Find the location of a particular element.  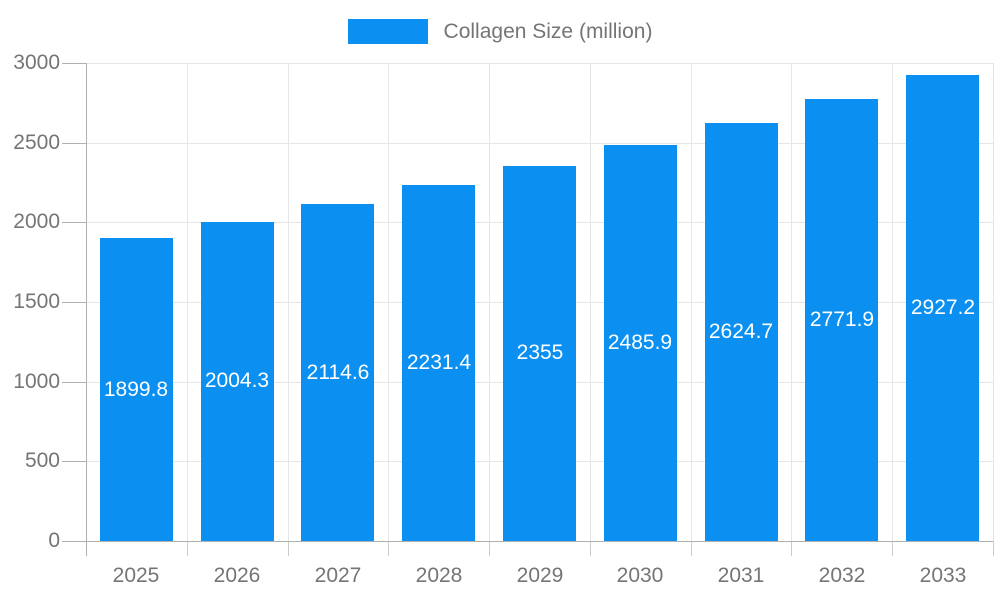

x-axis-label: 2030 is located at coordinates (640, 575).